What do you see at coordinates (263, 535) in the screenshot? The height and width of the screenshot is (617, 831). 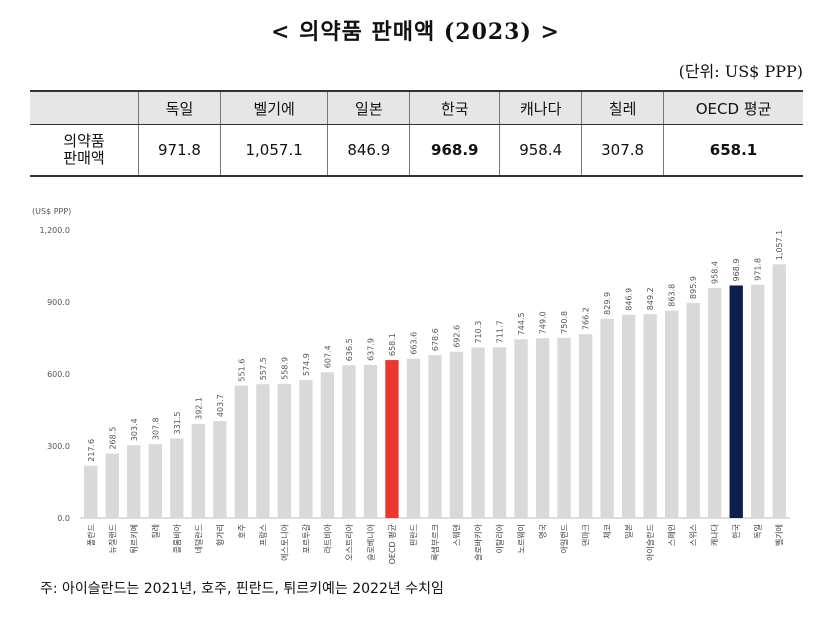 I see `x-tick-label: 프랑스` at bounding box center [263, 535].